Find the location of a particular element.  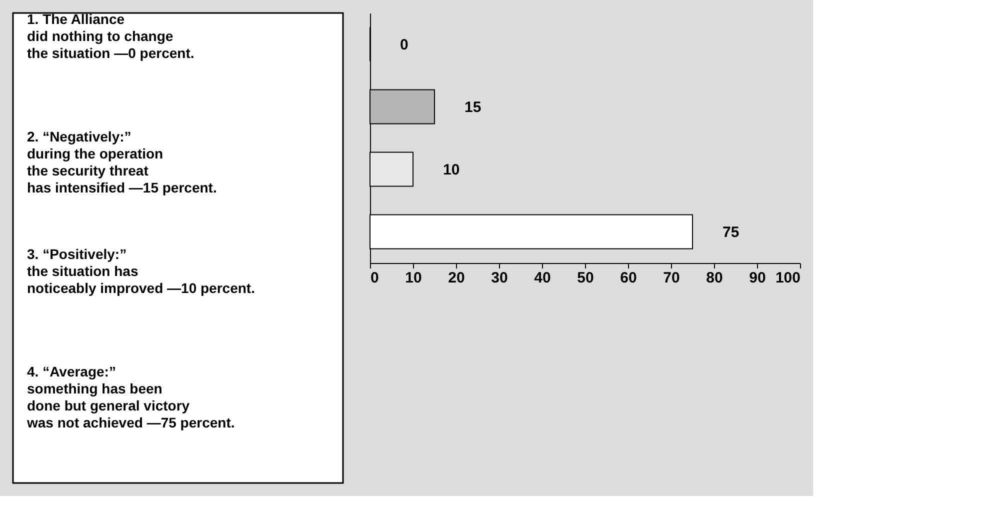

x-tick-label: 20 is located at coordinates (456, 278).